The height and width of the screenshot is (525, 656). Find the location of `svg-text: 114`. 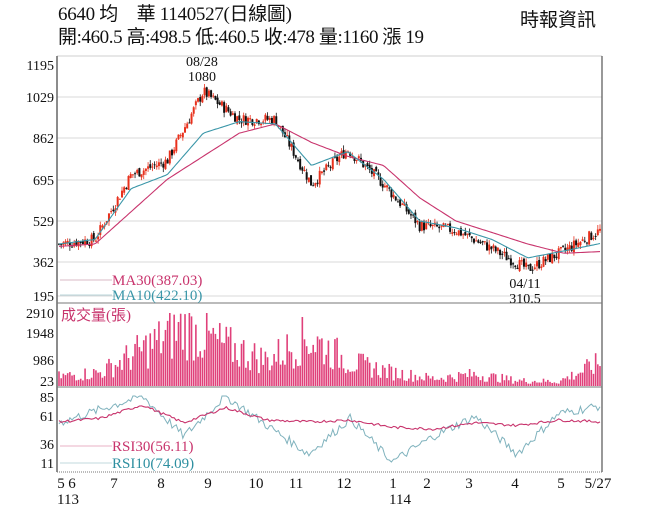

svg-text: 114 is located at coordinates (400, 500).